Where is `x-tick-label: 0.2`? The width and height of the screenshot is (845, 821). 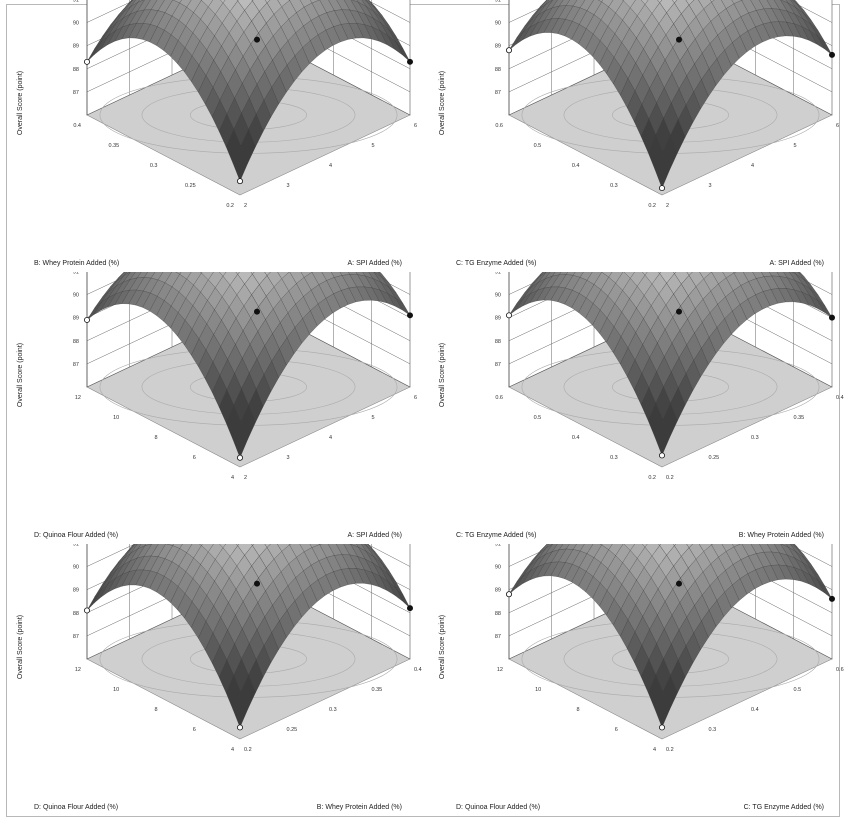
x-tick-label: 0.2 is located at coordinates (248, 750).